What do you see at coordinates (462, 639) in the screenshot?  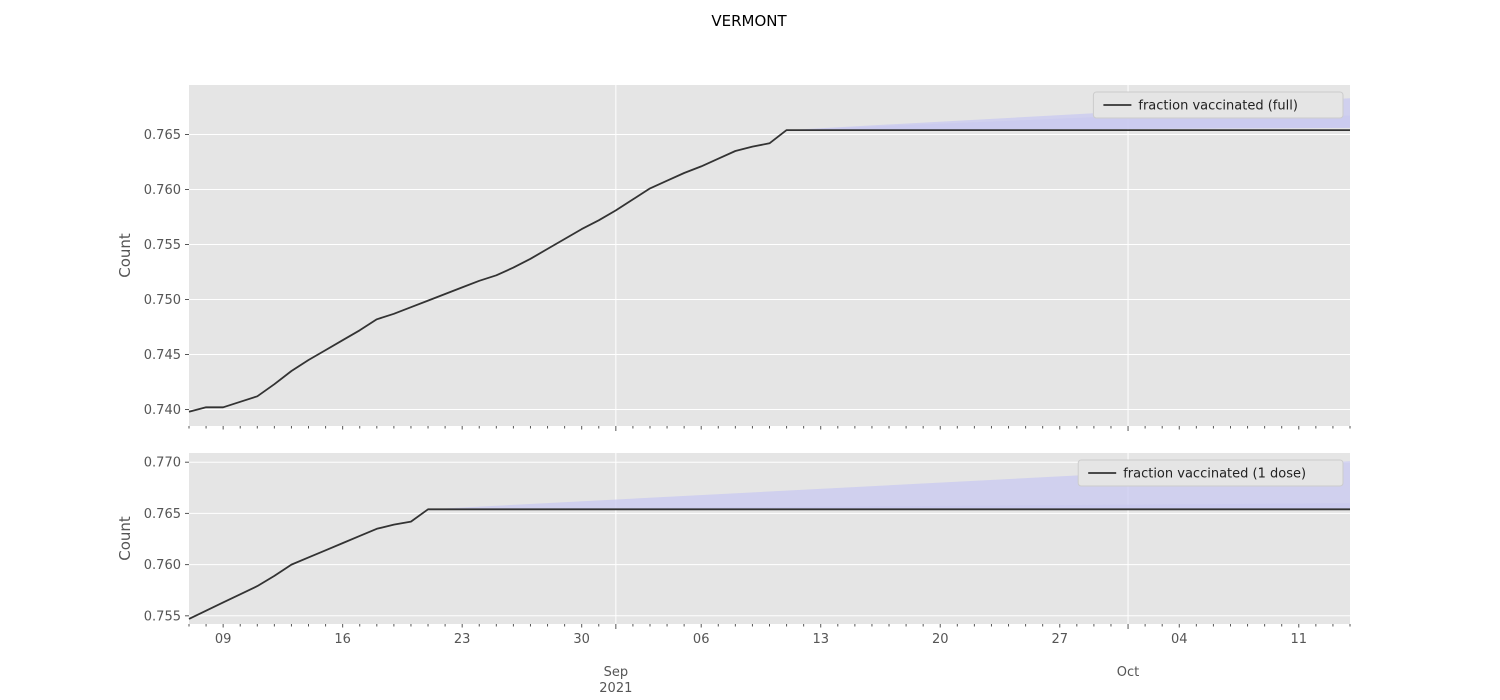 I see `x-tick-label: 23` at bounding box center [462, 639].